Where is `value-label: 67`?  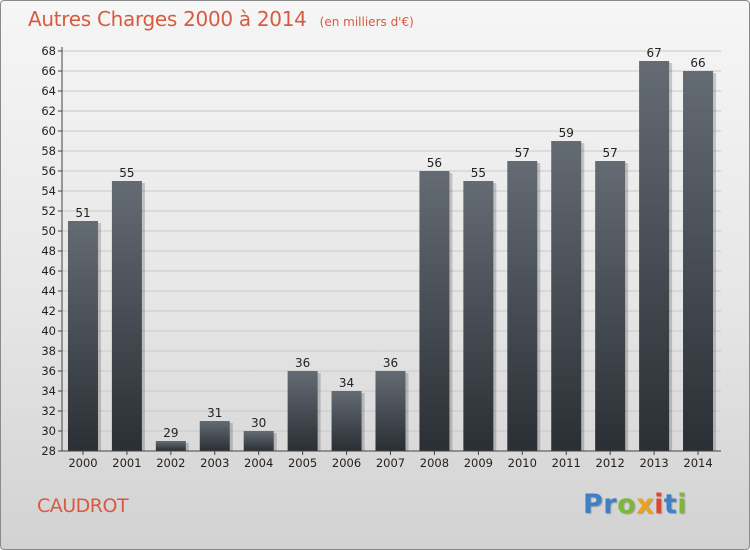 value-label: 67 is located at coordinates (653, 53).